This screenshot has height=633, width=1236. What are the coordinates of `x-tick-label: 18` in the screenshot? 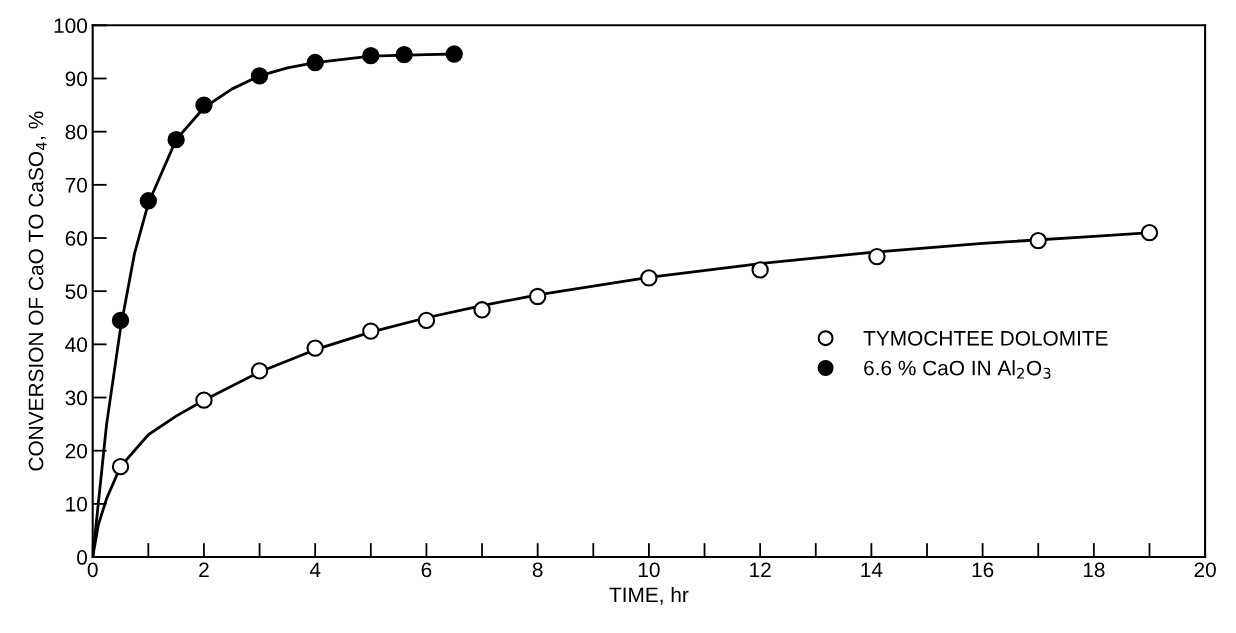 It's located at (1094, 570).